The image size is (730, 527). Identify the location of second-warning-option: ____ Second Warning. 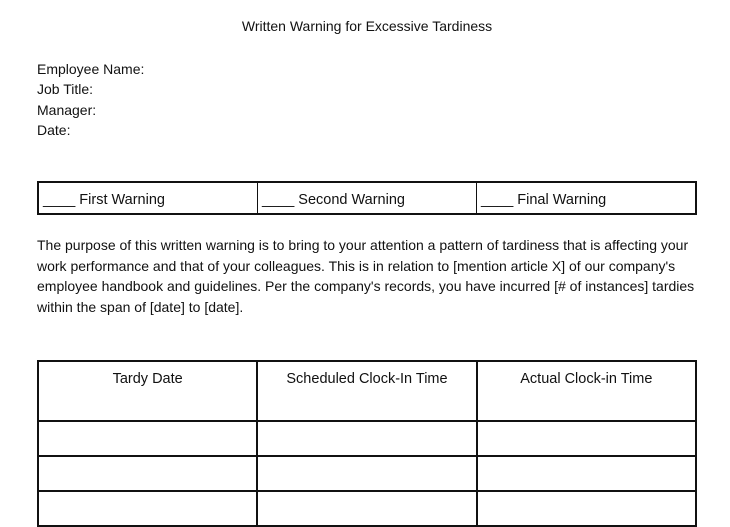
(367, 198).